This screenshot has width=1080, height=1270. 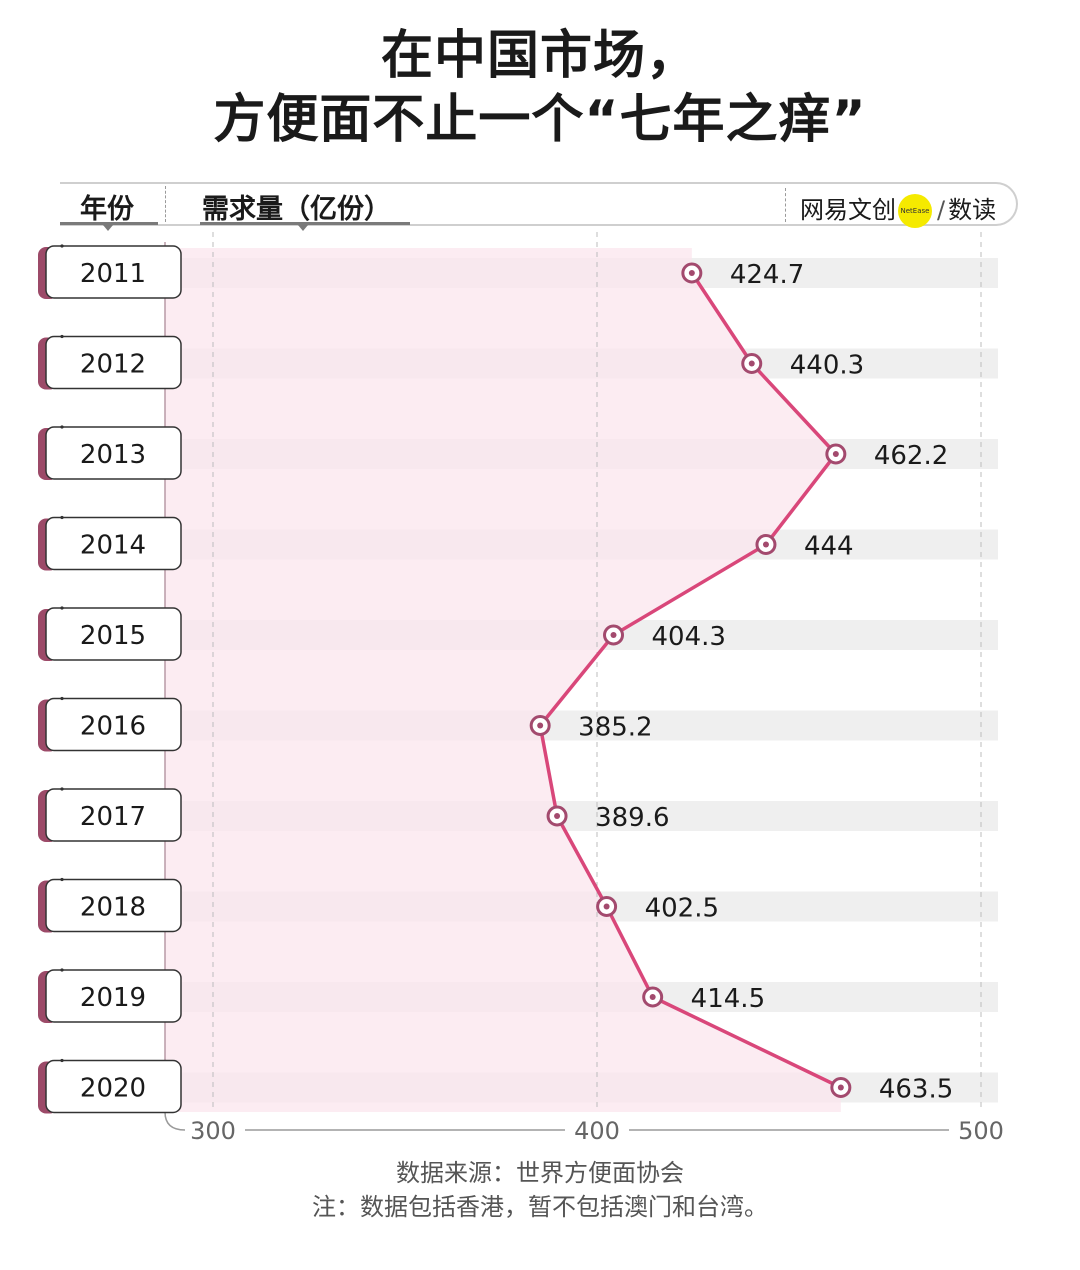 I want to click on year-column-header: 年份, so click(x=107, y=209).